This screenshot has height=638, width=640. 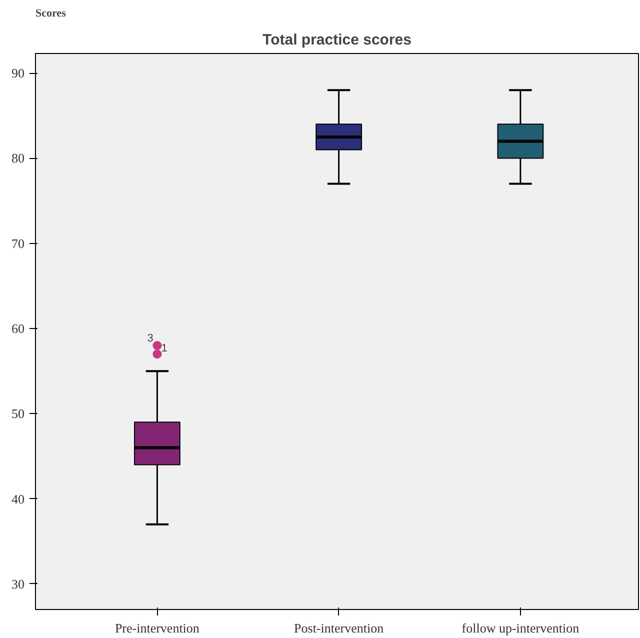 I want to click on y-tick-label: 60, so click(x=18, y=328).